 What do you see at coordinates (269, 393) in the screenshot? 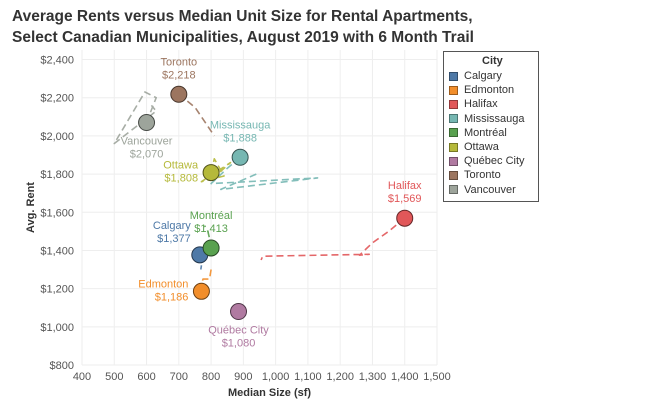
I see `x-axis-title: Median Size (sf)` at bounding box center [269, 393].